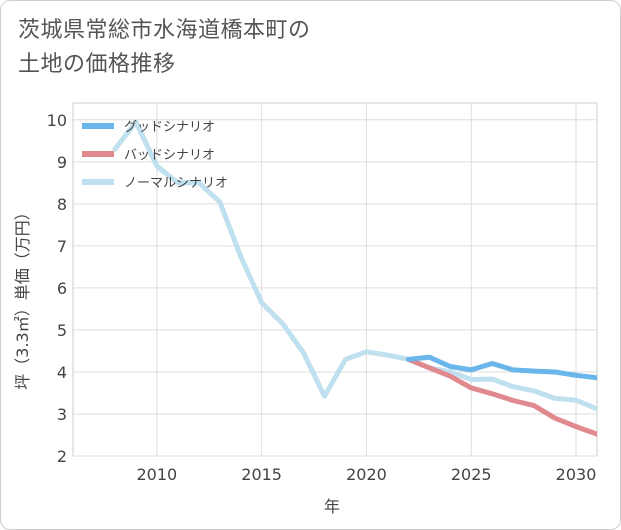 This screenshot has width=621, height=530. What do you see at coordinates (62, 246) in the screenshot?
I see `y-tick-label: 7` at bounding box center [62, 246].